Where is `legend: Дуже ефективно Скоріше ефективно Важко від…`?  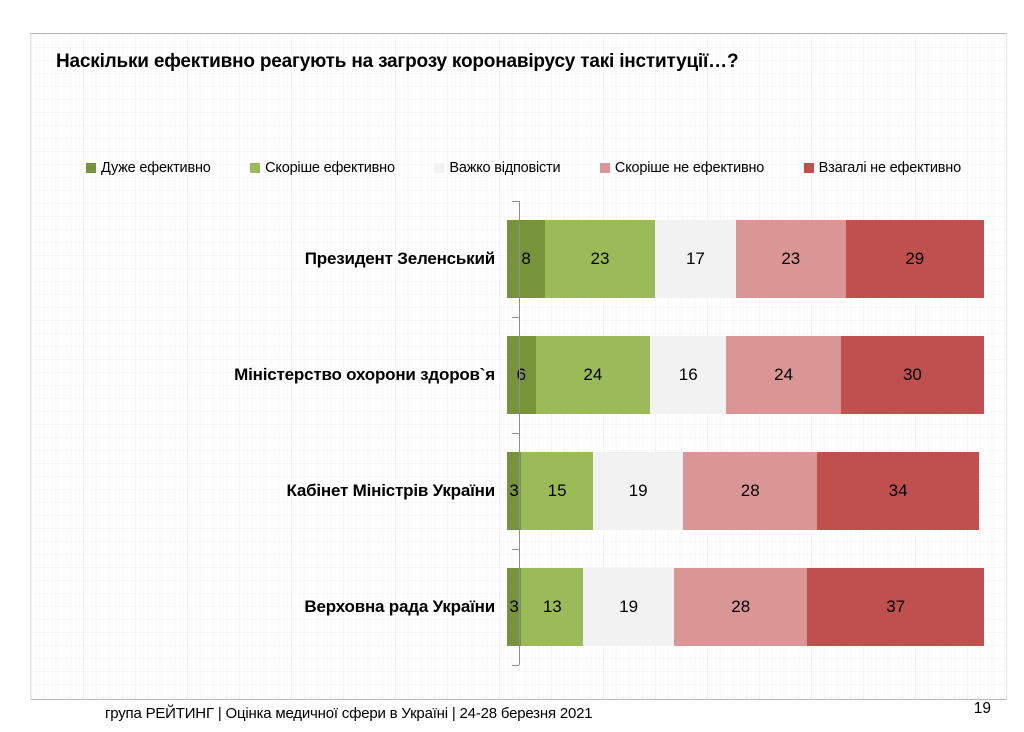
legend: Дуже ефективно Скоріше ефективно Важко від… is located at coordinates (523, 168).